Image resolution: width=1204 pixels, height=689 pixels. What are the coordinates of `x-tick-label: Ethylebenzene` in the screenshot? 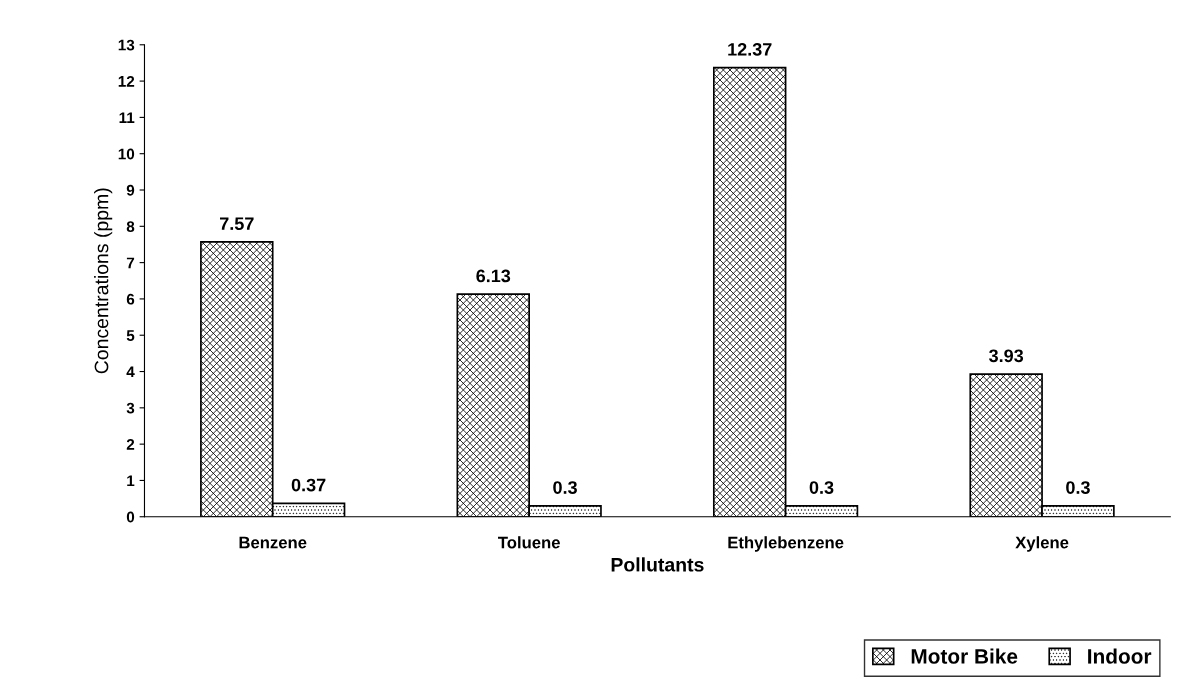 It's located at (786, 544).